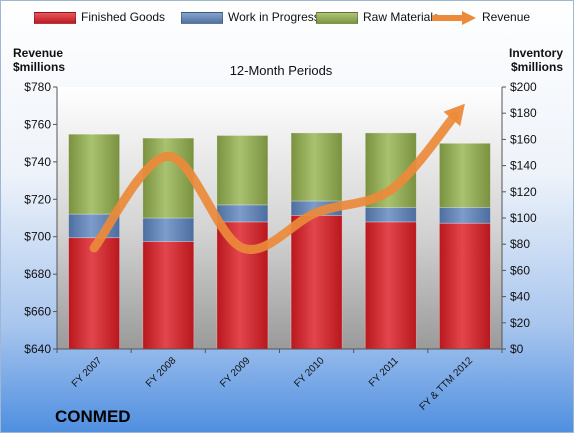  What do you see at coordinates (281, 70) in the screenshot?
I see `chart-title: 12-Month Periods` at bounding box center [281, 70].